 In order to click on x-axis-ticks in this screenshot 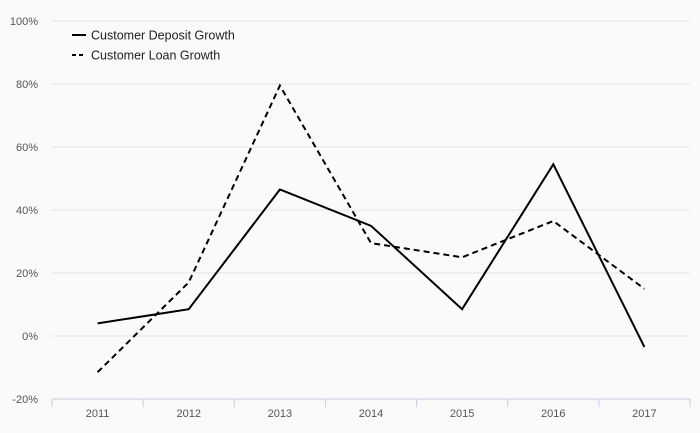, I will do `click(371, 403)`.